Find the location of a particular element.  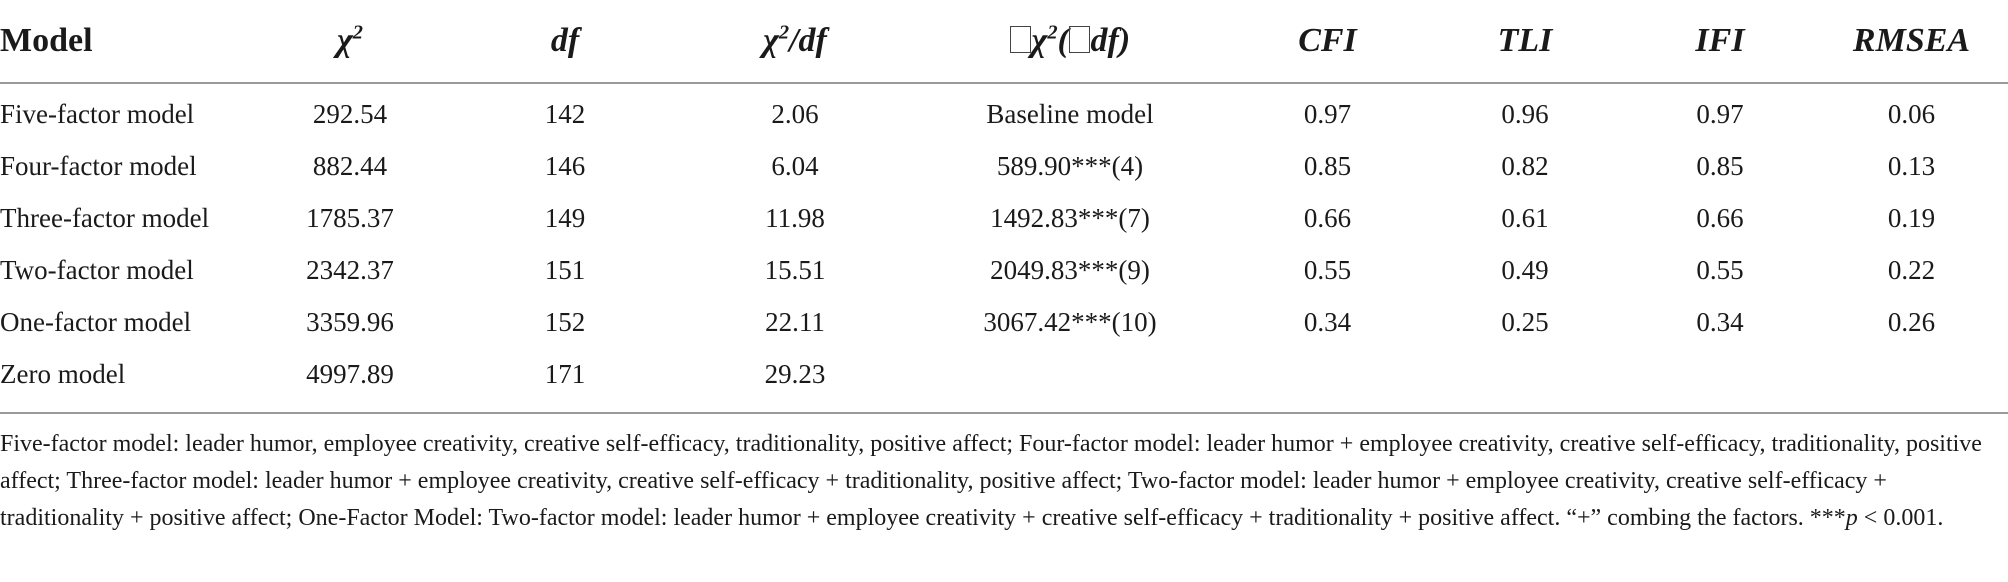

cell-ifi: 0.97 is located at coordinates (1720, 113).